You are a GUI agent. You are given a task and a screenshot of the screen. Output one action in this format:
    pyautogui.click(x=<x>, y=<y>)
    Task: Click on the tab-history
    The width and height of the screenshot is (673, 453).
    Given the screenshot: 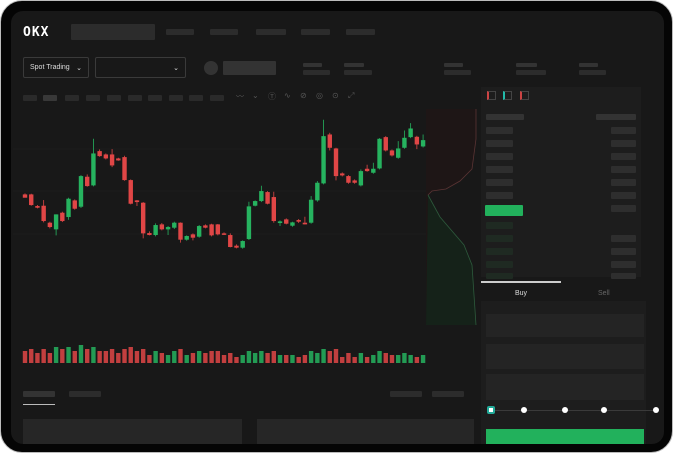 What is the action you would take?
    pyautogui.click(x=85, y=394)
    